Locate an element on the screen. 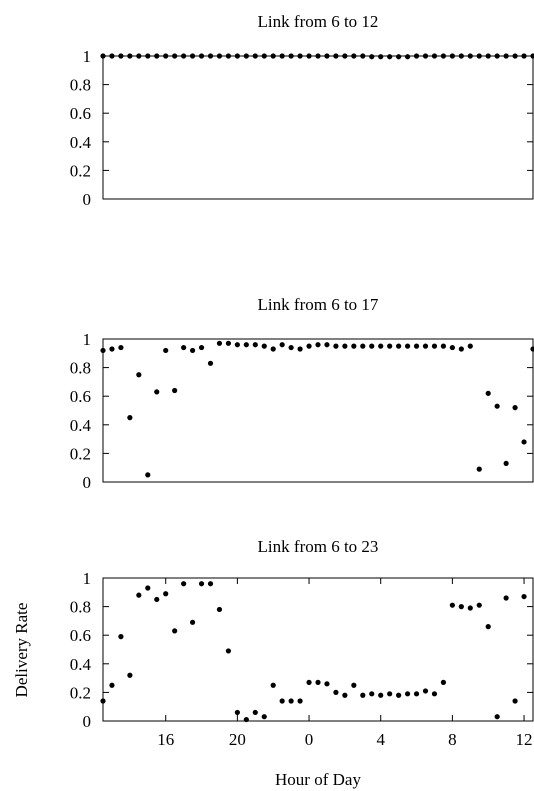 The height and width of the screenshot is (791, 534). x-tick-label: 0 is located at coordinates (309, 739).